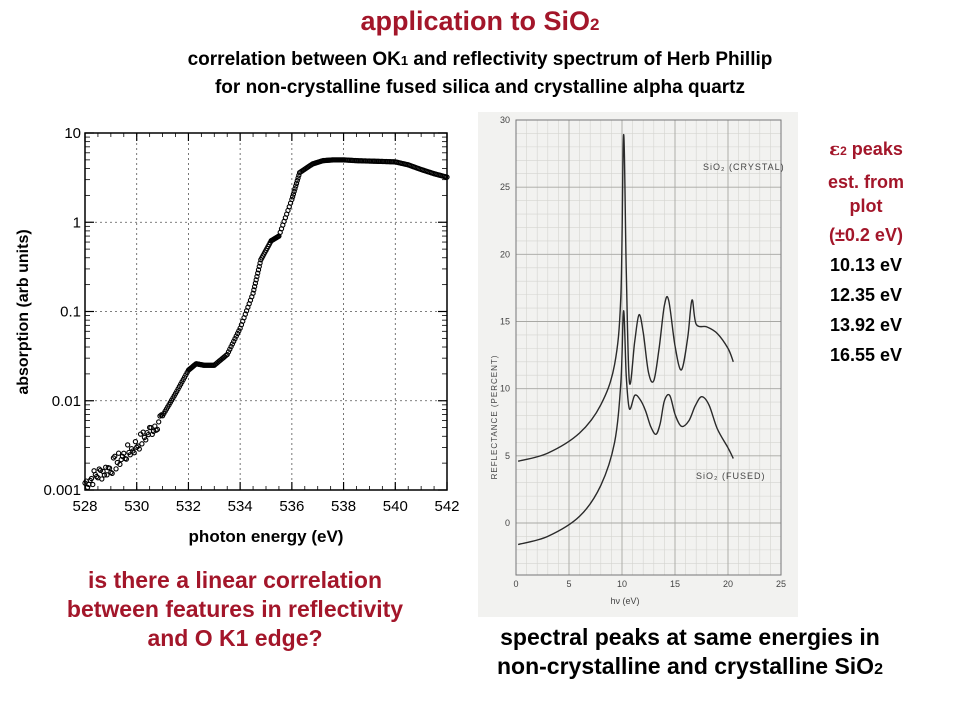 The width and height of the screenshot is (960, 720). What do you see at coordinates (505, 120) in the screenshot?
I see `reflectance-y-tick-label: 30` at bounding box center [505, 120].